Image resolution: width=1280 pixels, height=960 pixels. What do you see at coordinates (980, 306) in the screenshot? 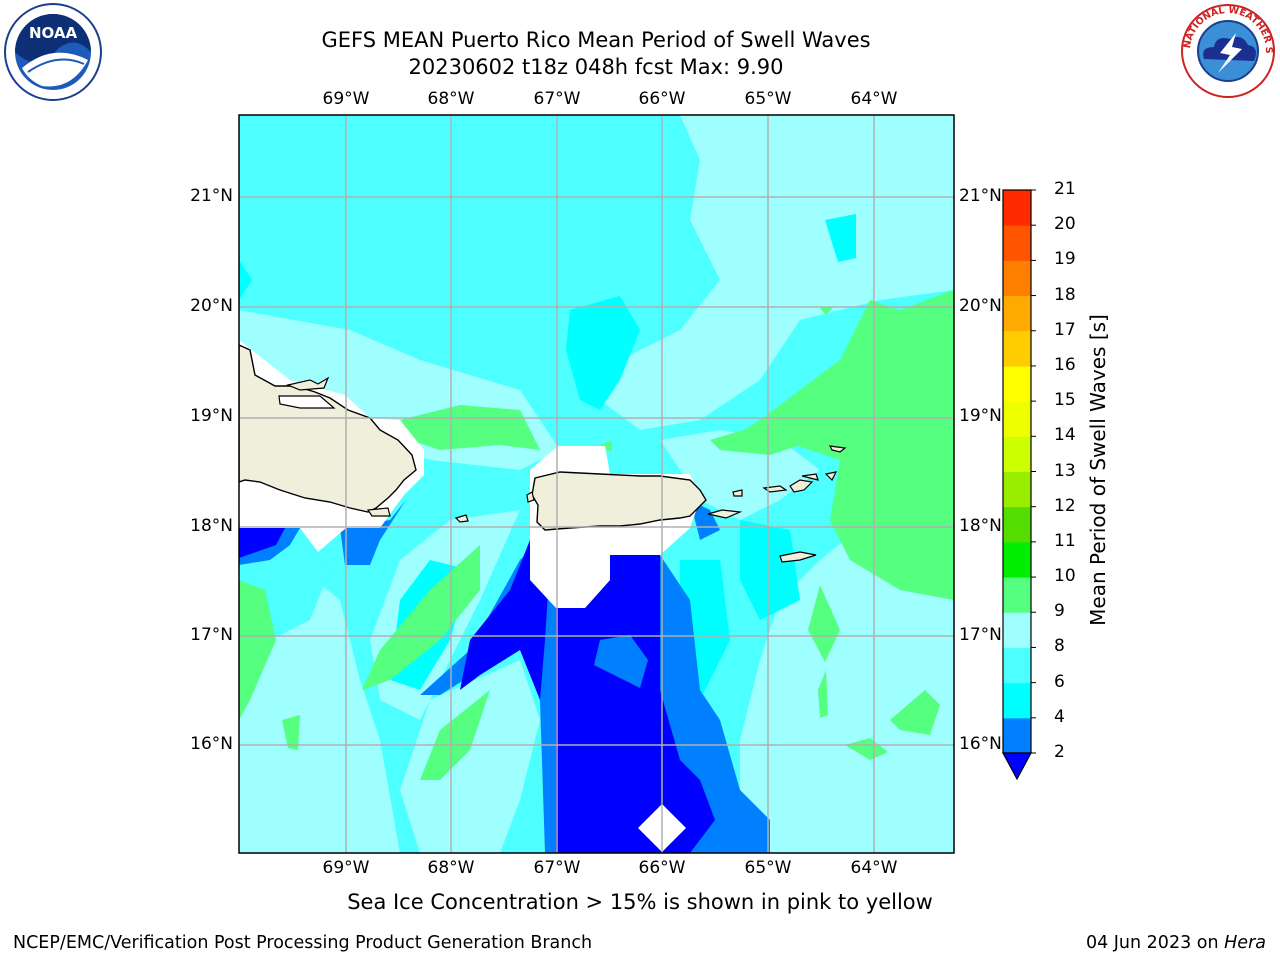
I see `lat-label-right: 20°N` at bounding box center [980, 306].